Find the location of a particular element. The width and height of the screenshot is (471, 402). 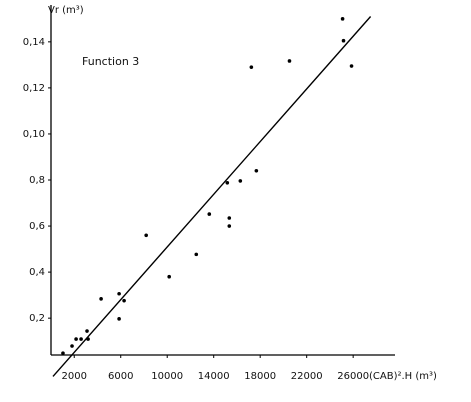

y-tick-label: 0,4 is located at coordinates (37, 272).